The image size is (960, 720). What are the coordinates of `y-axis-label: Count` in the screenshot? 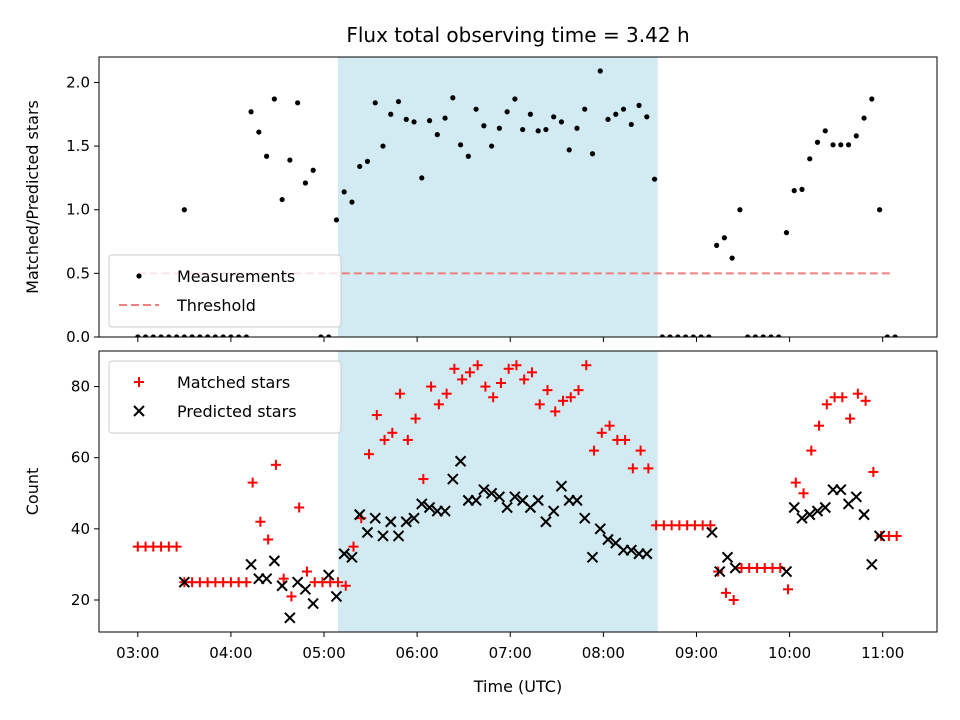 It's located at (32, 492).